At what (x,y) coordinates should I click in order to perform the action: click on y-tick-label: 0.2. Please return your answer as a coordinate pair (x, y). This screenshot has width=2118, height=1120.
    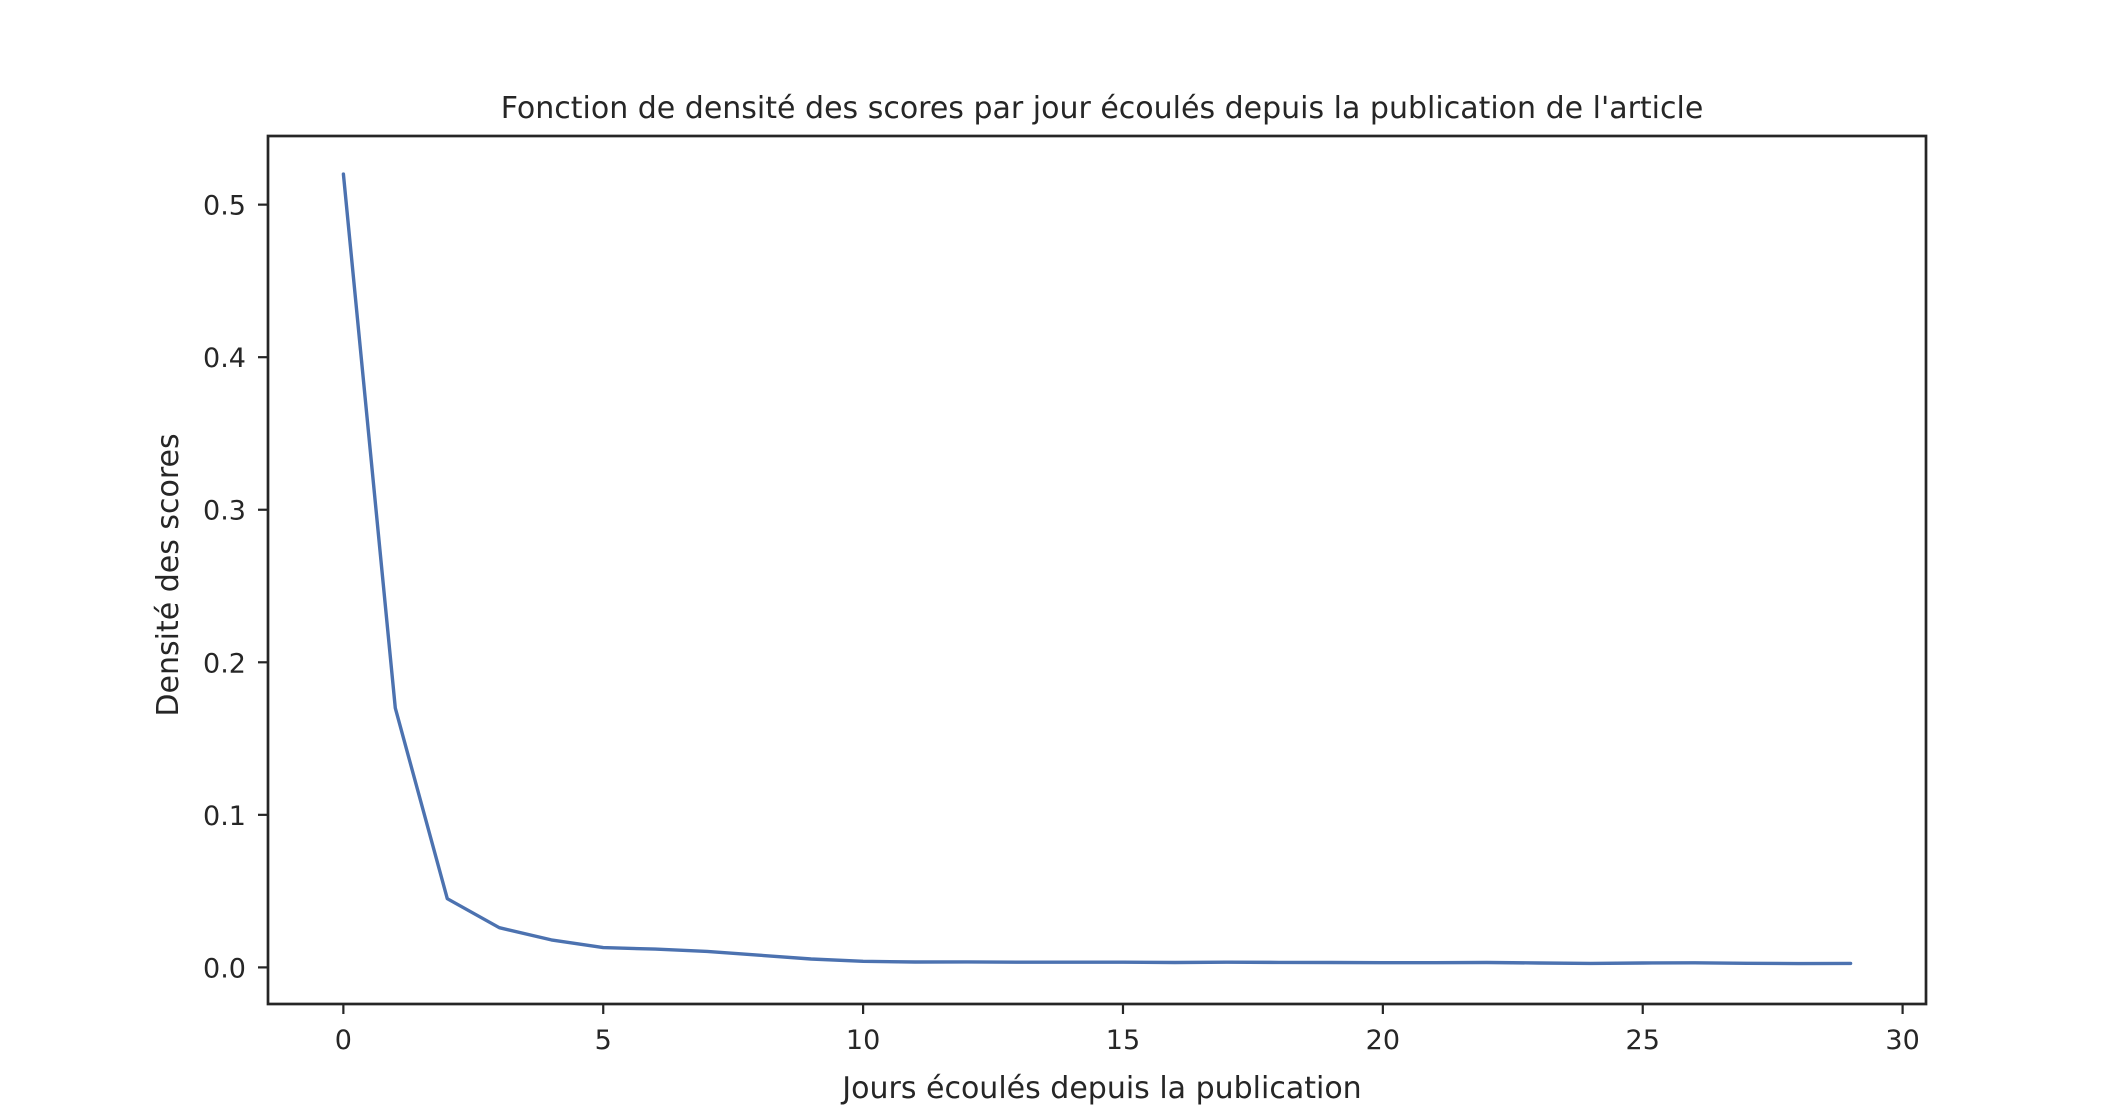
    Looking at the image, I should click on (224, 663).